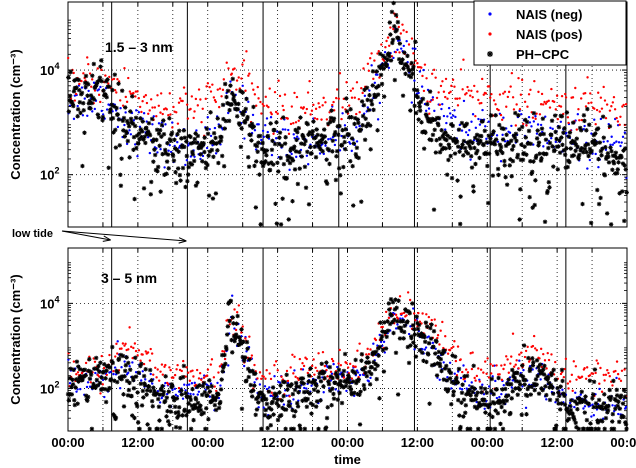 This screenshot has height=468, width=636. Describe the element at coordinates (557, 442) in the screenshot. I see `x-tick-label: 12:00` at that location.